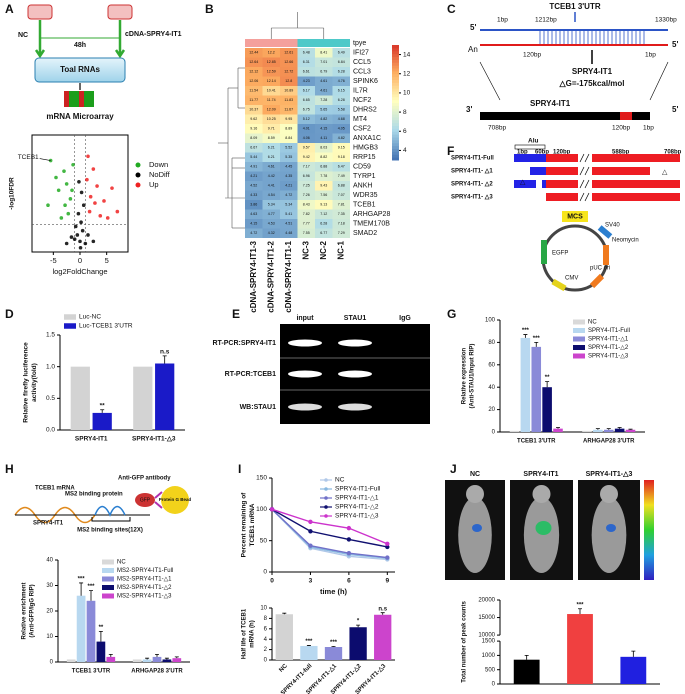  Describe the element at coordinates (371, 224) in the screenshot. I see `row-label: TMEM170B` at that location.